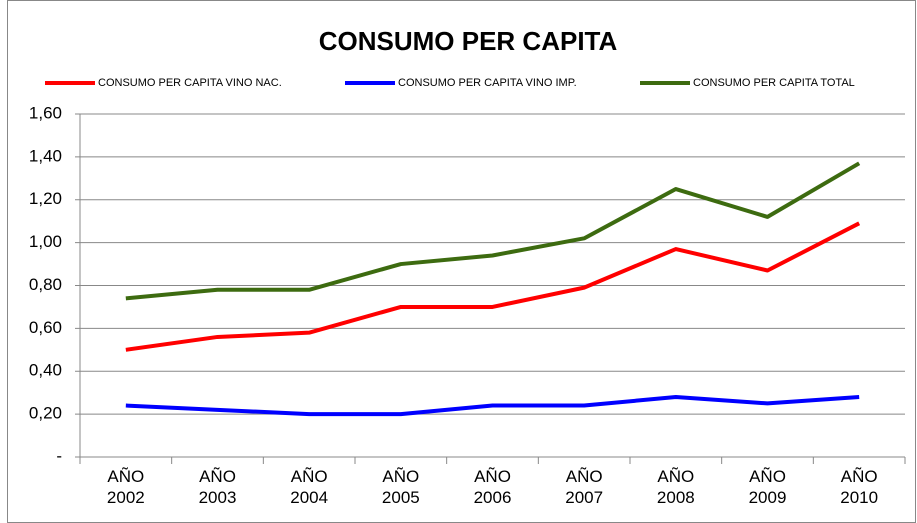  Describe the element at coordinates (45, 413) in the screenshot. I see `y-tick-label: 0,20` at that location.